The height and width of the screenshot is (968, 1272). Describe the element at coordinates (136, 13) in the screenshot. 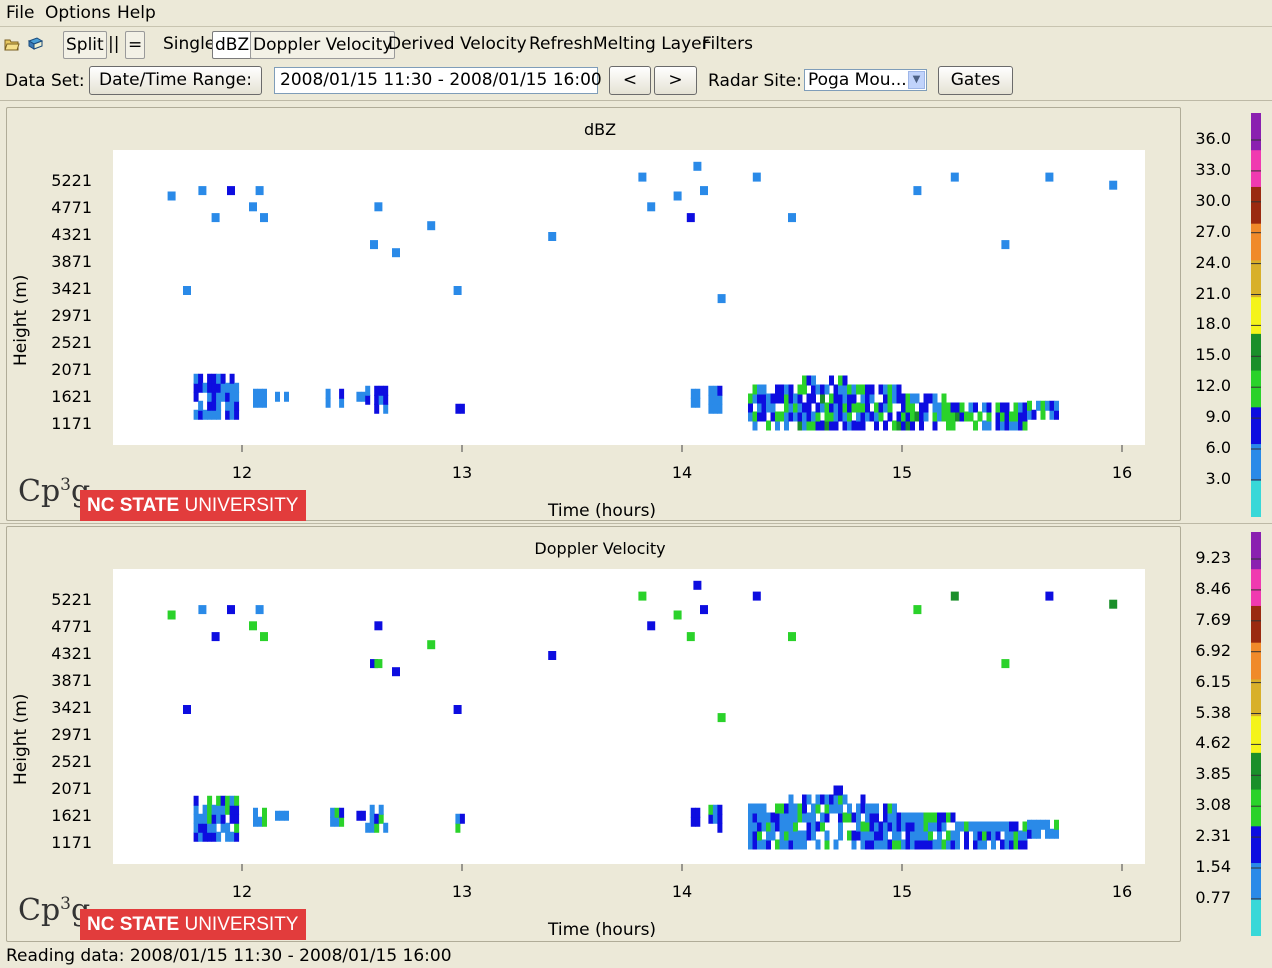

I see `menu-help: Help` at that location.